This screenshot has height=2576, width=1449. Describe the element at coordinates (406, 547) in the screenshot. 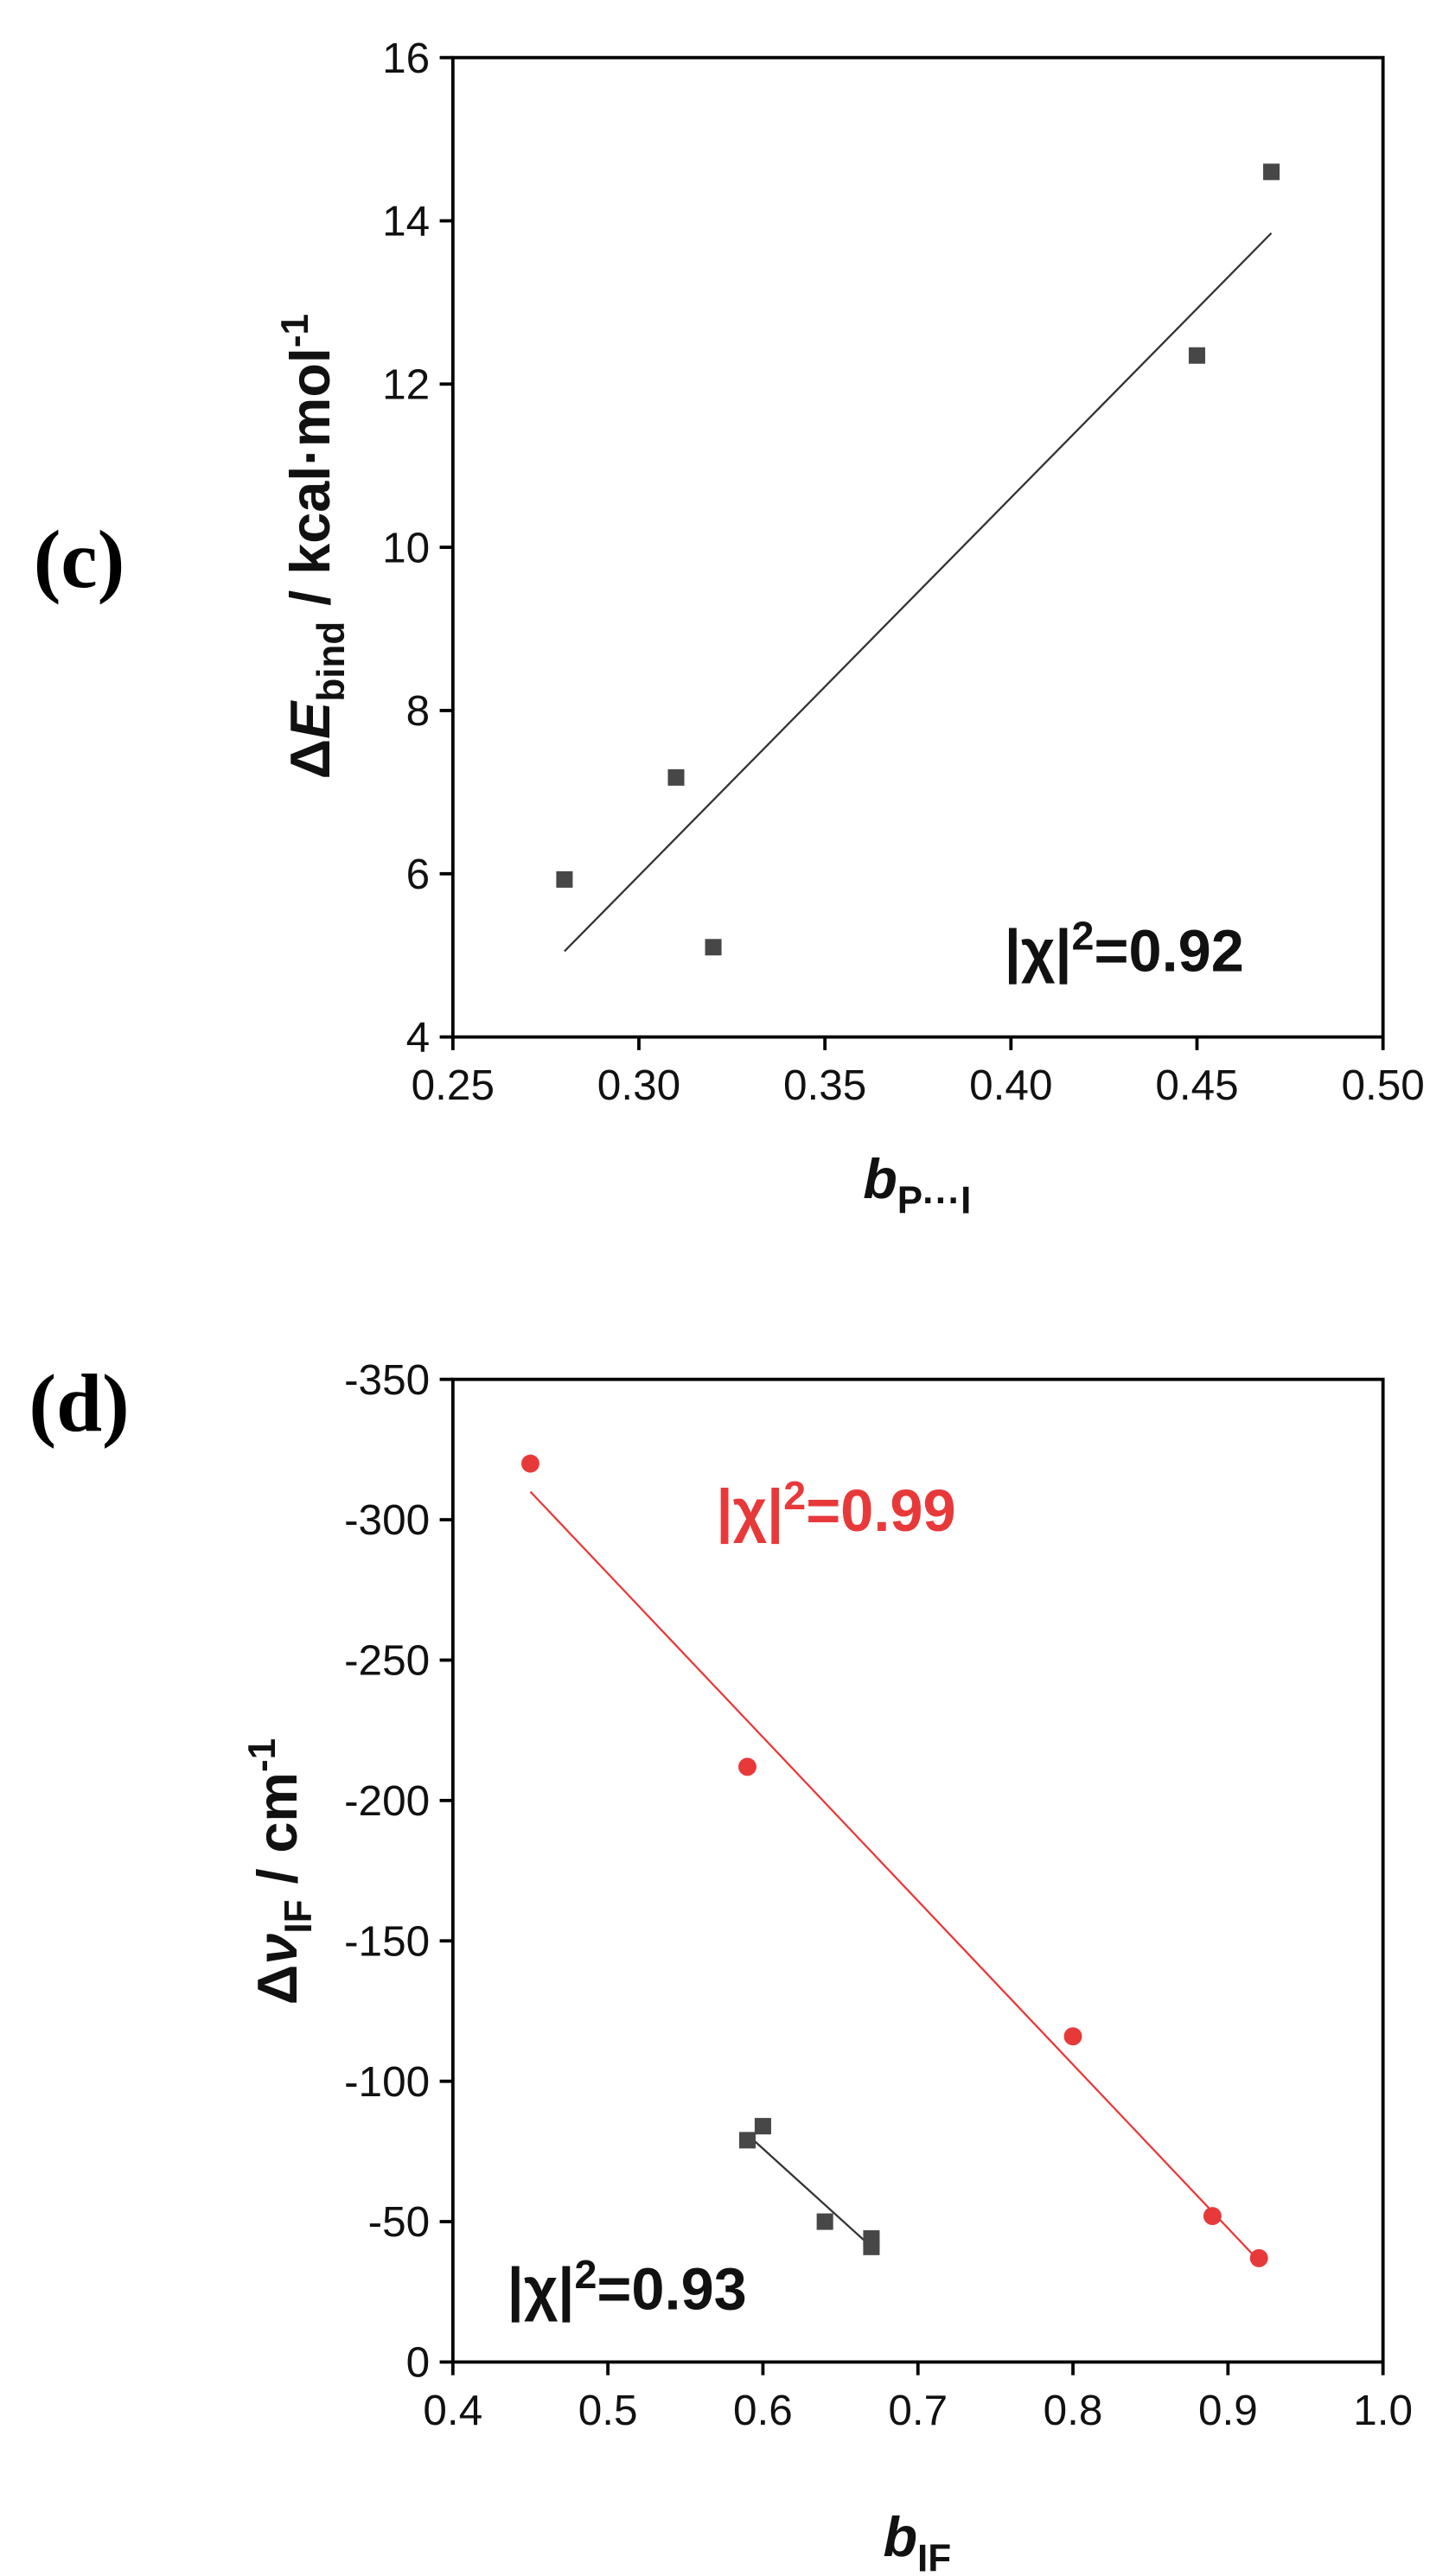

I see `y-tick-label: 10` at that location.